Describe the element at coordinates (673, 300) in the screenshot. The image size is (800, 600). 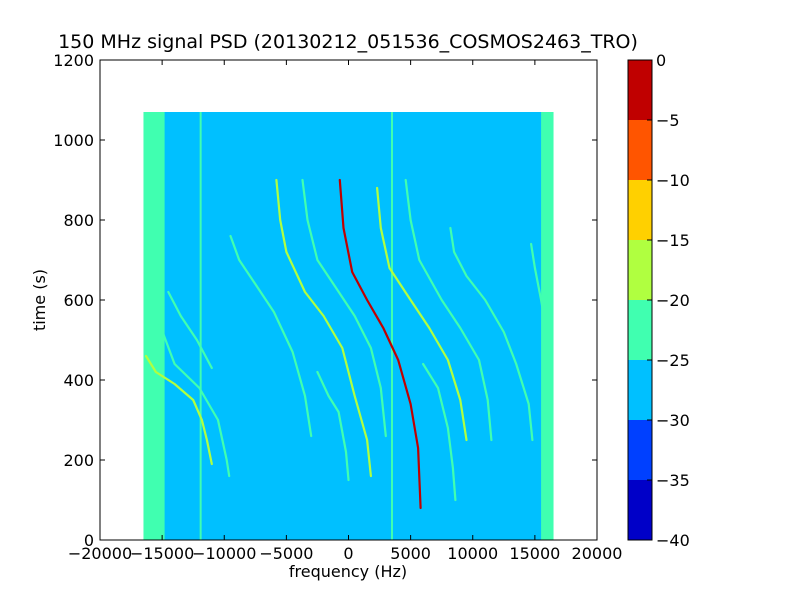
I see `colorbar-tick-label: −20` at that location.